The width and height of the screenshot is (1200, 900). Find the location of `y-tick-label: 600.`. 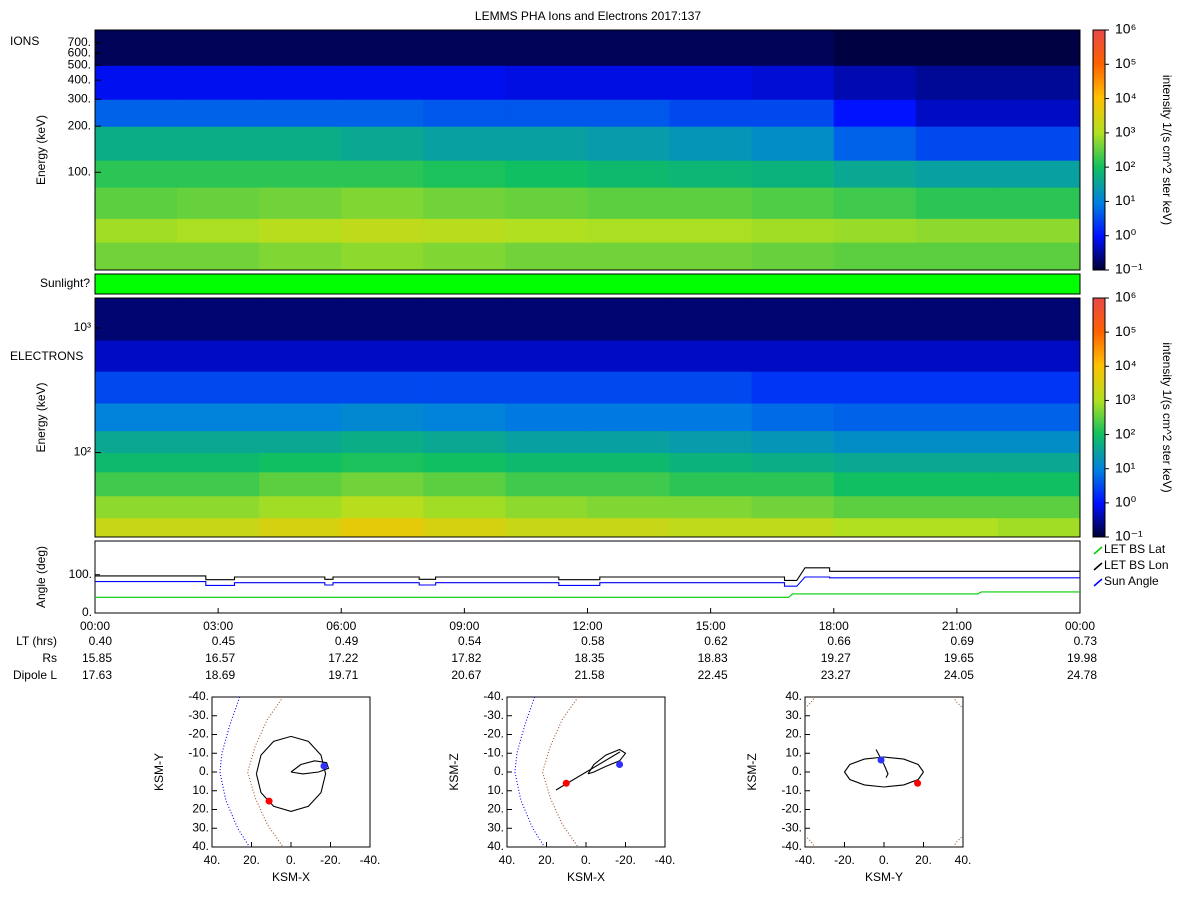

y-tick-label: 600. is located at coordinates (79, 52).